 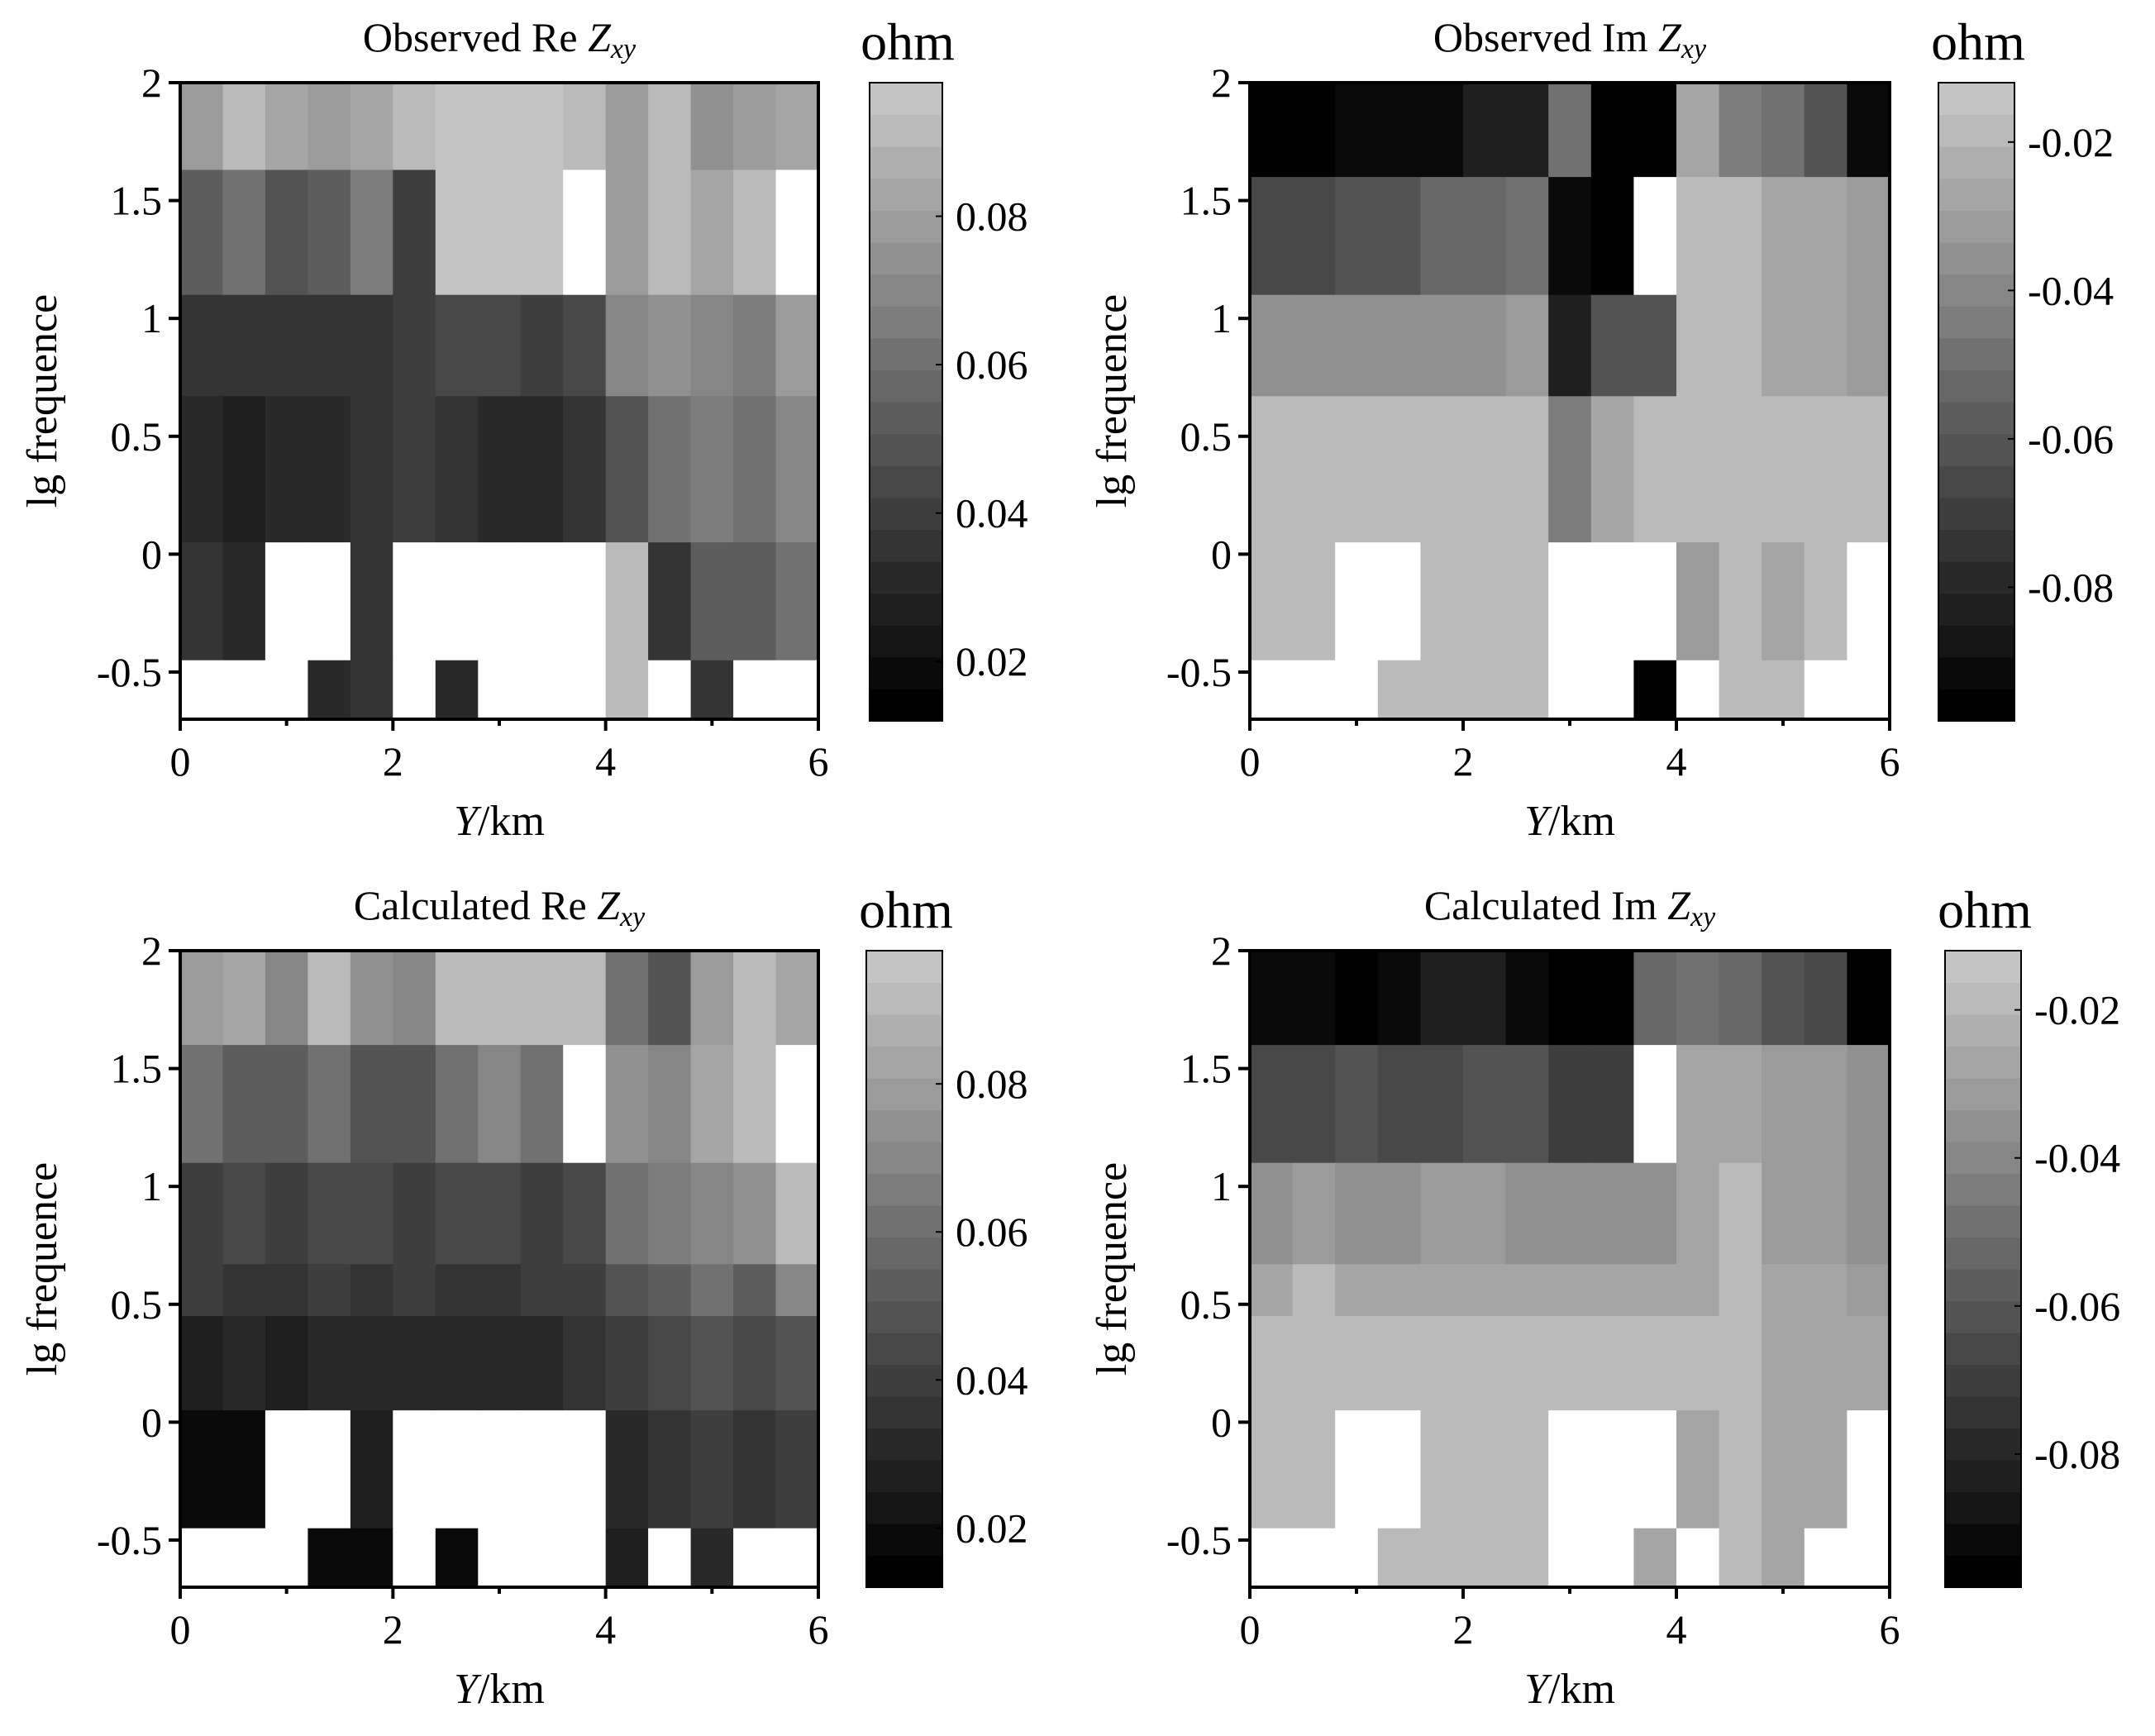 What do you see at coordinates (1199, 672) in the screenshot?
I see `y-tick-label: -0.5` at bounding box center [1199, 672].